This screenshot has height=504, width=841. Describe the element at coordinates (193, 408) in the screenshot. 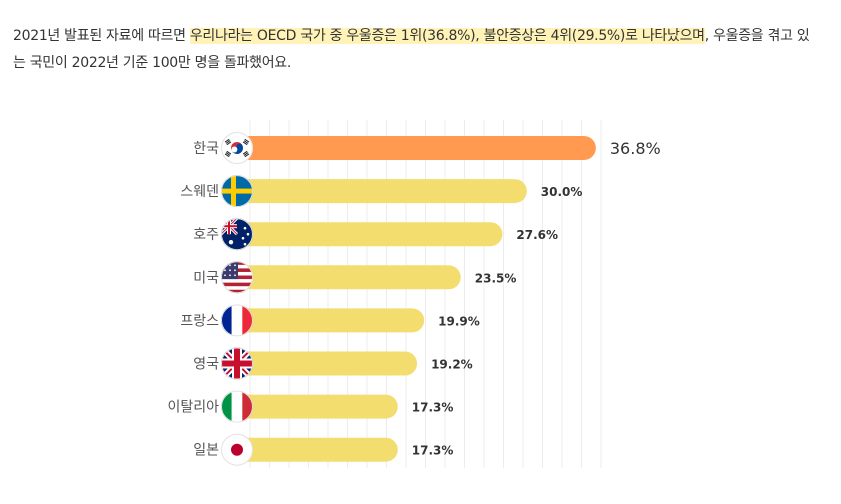

I see `country-label: 이탈리아` at that location.